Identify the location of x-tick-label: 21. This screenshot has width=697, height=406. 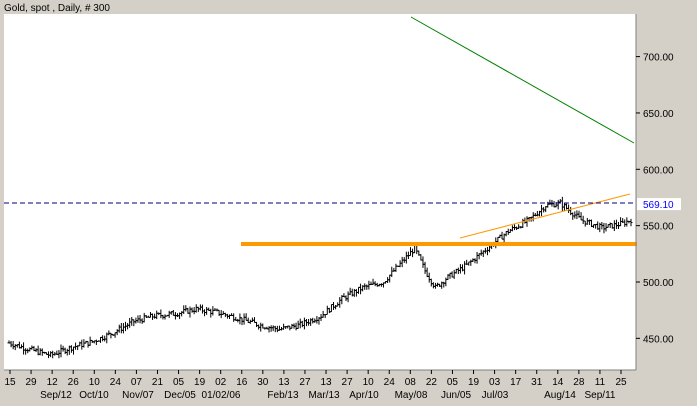
(158, 382).